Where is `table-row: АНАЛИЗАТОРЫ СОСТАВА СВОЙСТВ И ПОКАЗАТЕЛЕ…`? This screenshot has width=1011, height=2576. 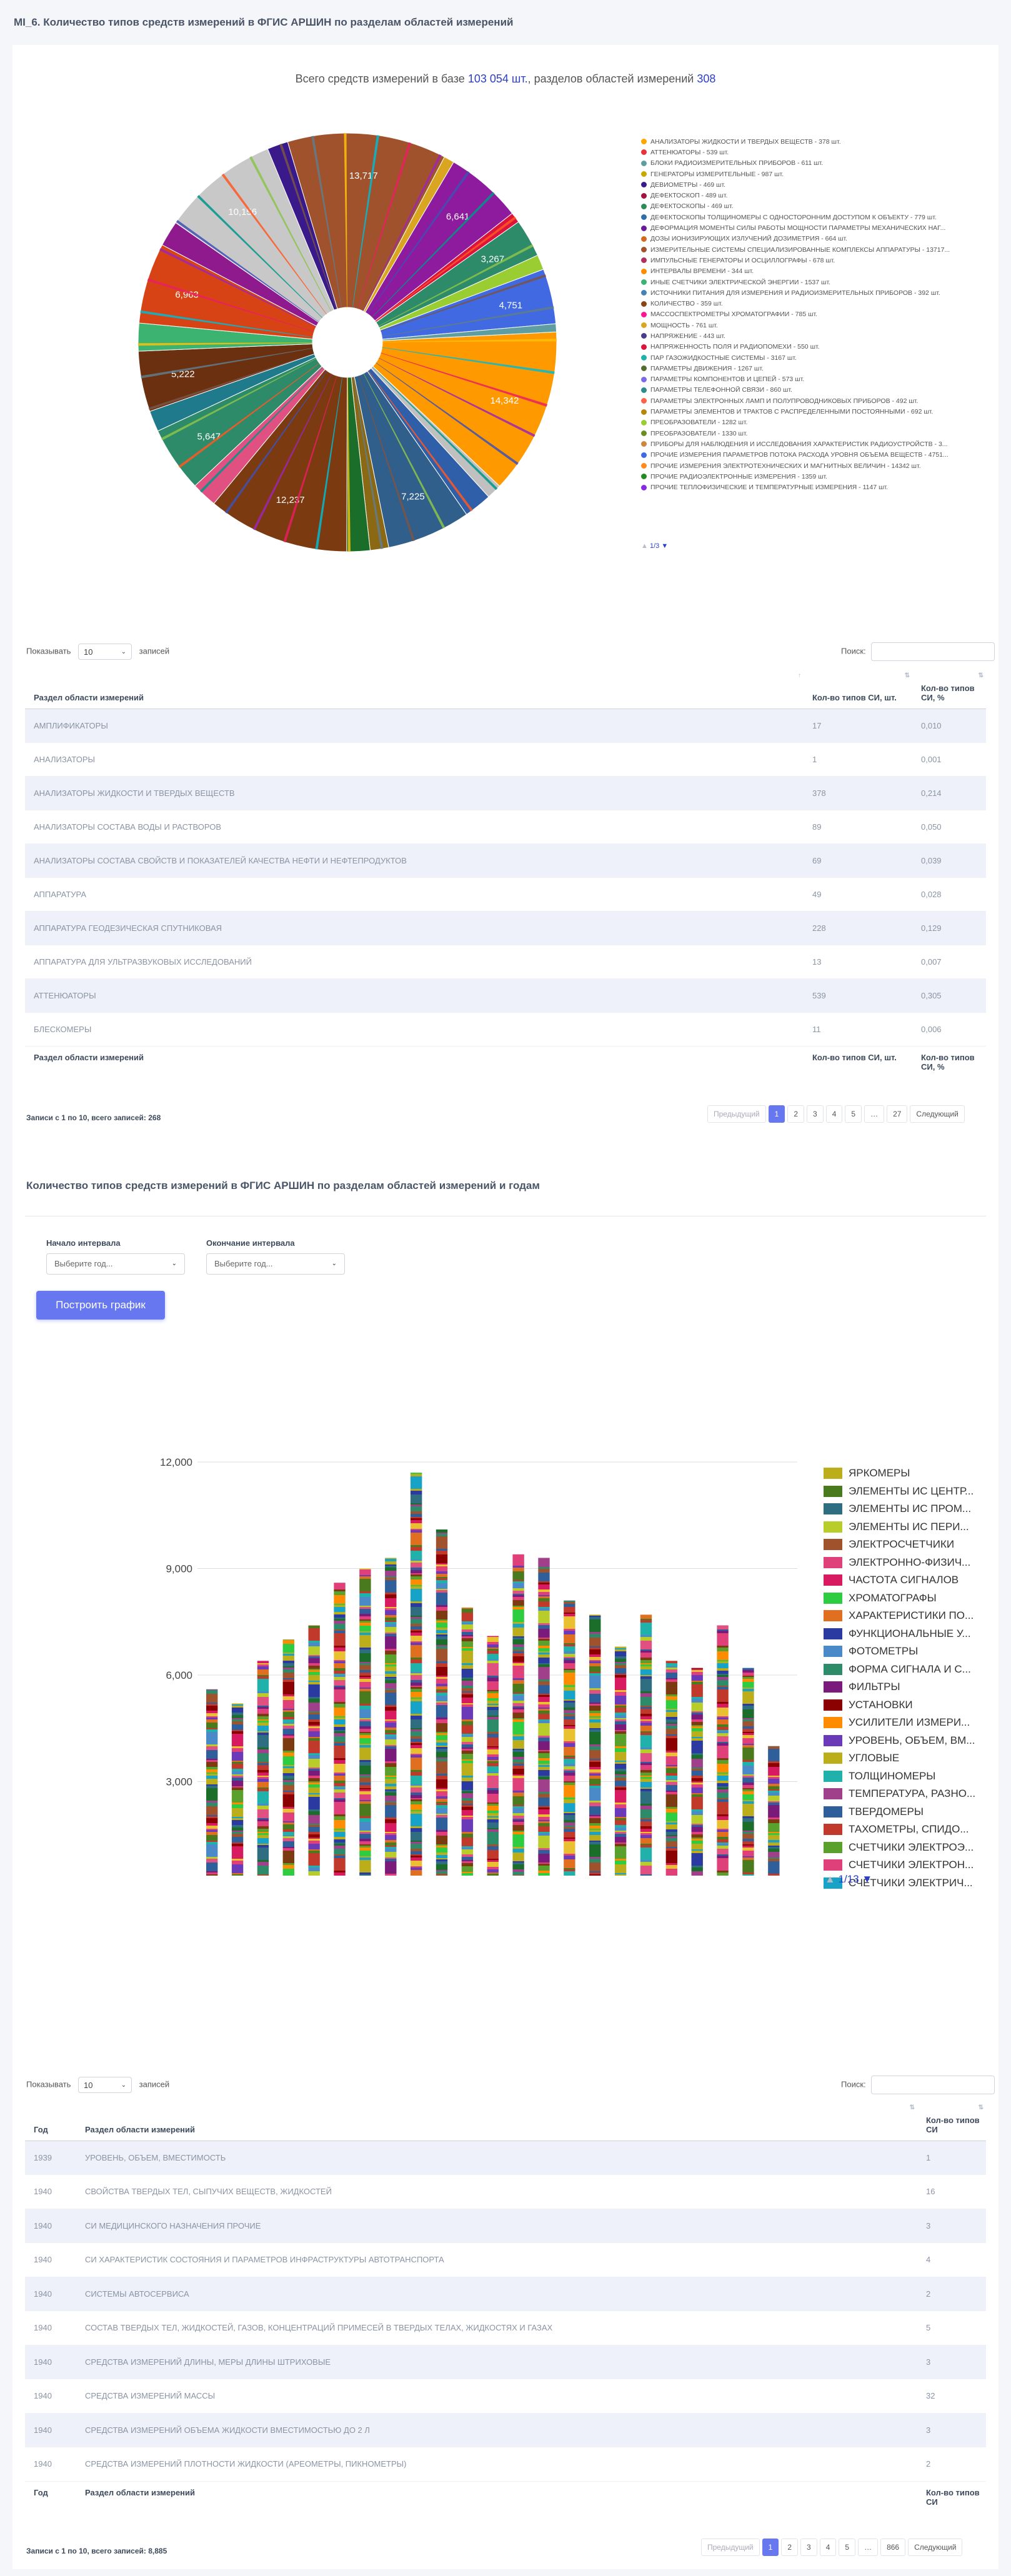 table-row: АНАЛИЗАТОРЫ СОСТАВА СВОЙСТВ И ПОКАЗАТЕЛЕ… is located at coordinates (505, 860).